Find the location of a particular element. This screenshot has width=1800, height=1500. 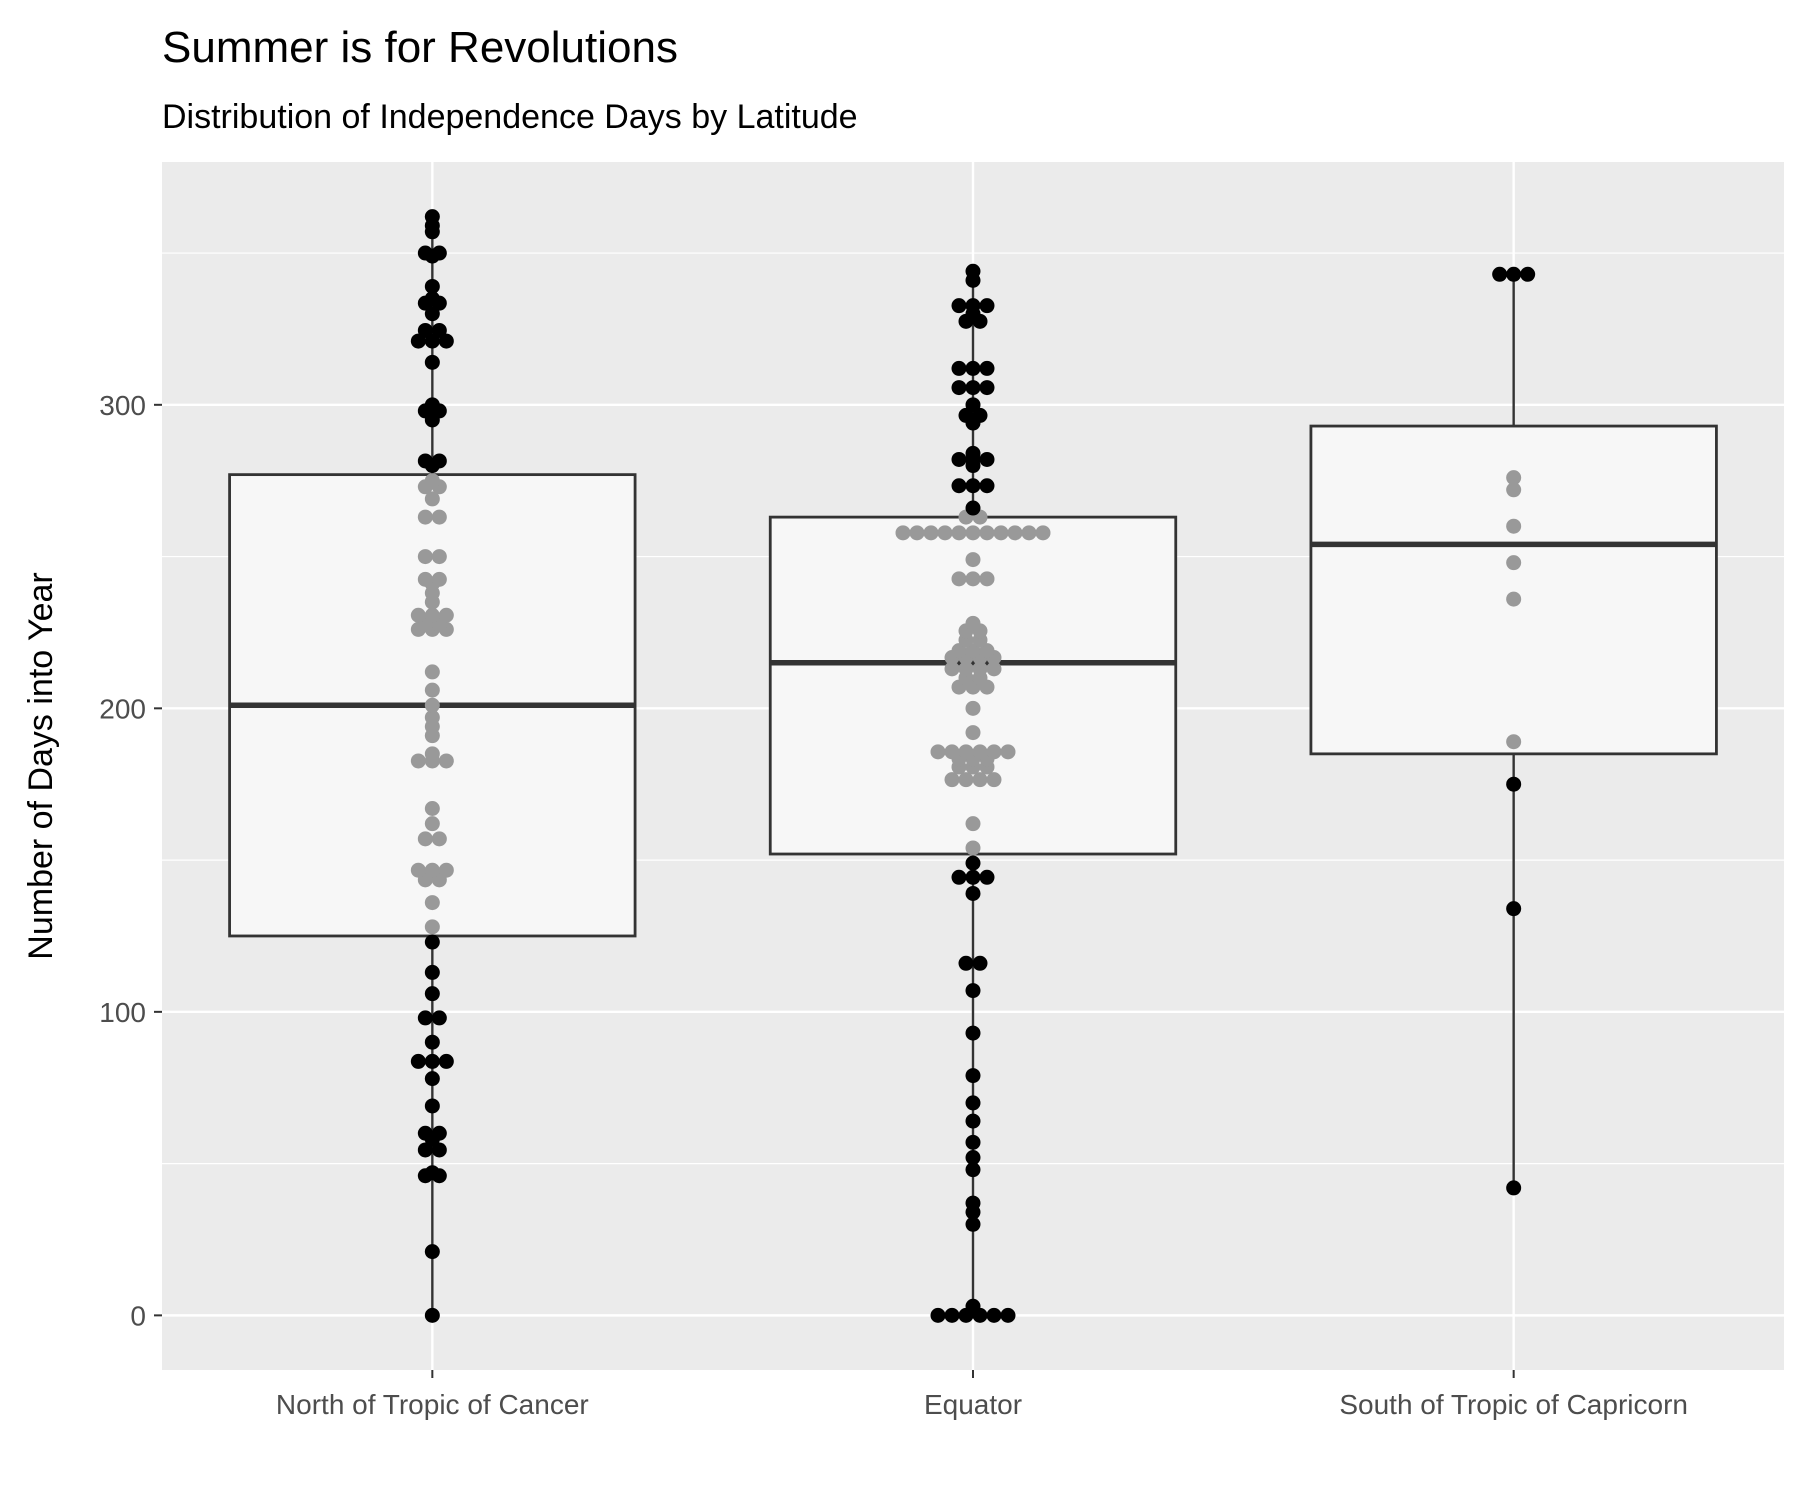

y-tick-label: 0 is located at coordinates (138, 1315).